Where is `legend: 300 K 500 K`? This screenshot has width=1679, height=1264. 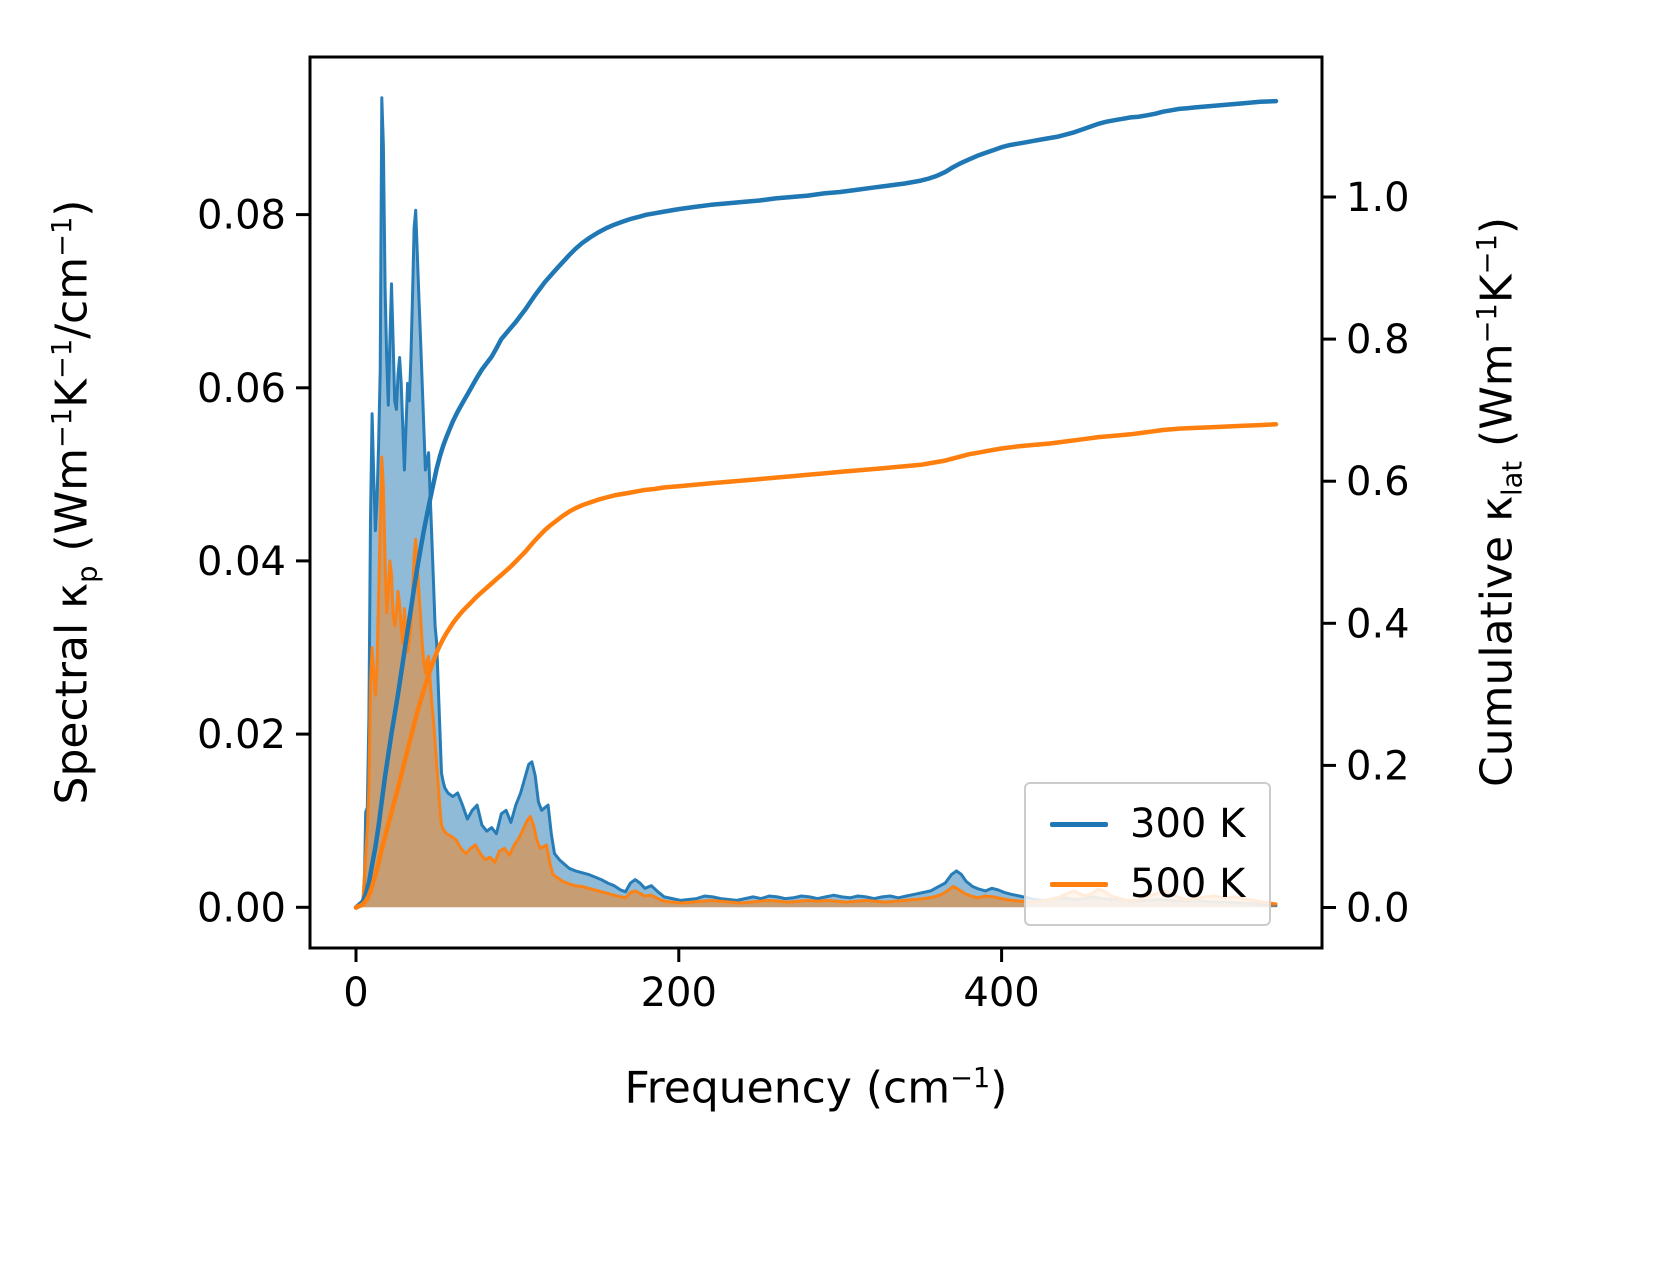 legend: 300 K 500 K is located at coordinates (1148, 854).